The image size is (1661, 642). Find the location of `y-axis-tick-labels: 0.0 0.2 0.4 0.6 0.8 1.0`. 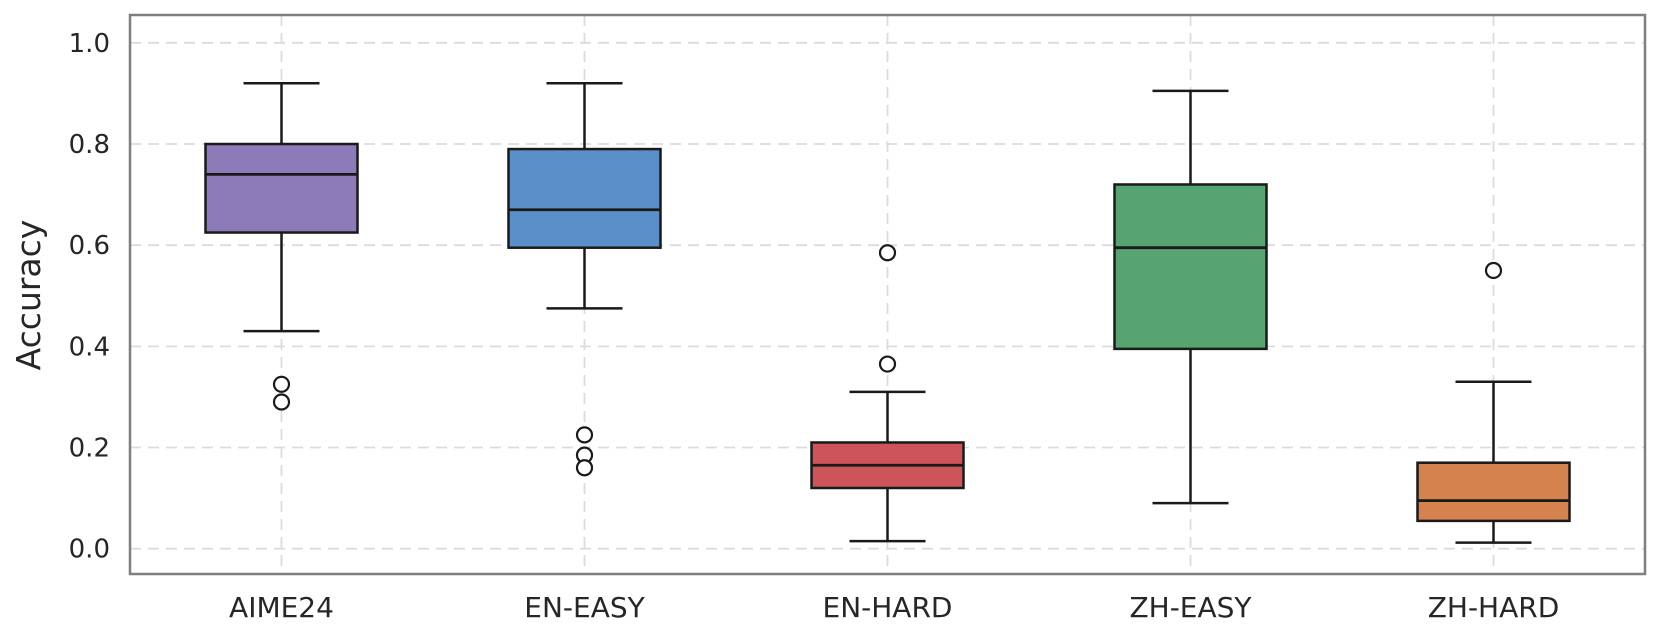

y-axis-tick-labels: 0.0 0.2 0.4 0.6 0.8 1.0 is located at coordinates (89, 297).